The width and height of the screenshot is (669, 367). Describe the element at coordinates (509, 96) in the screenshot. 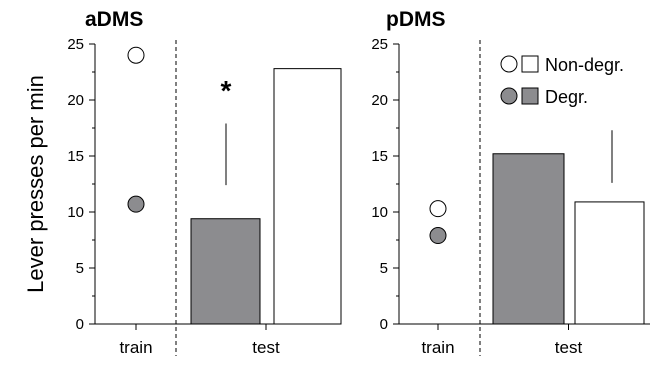

I see `legend-circle-degr` at that location.